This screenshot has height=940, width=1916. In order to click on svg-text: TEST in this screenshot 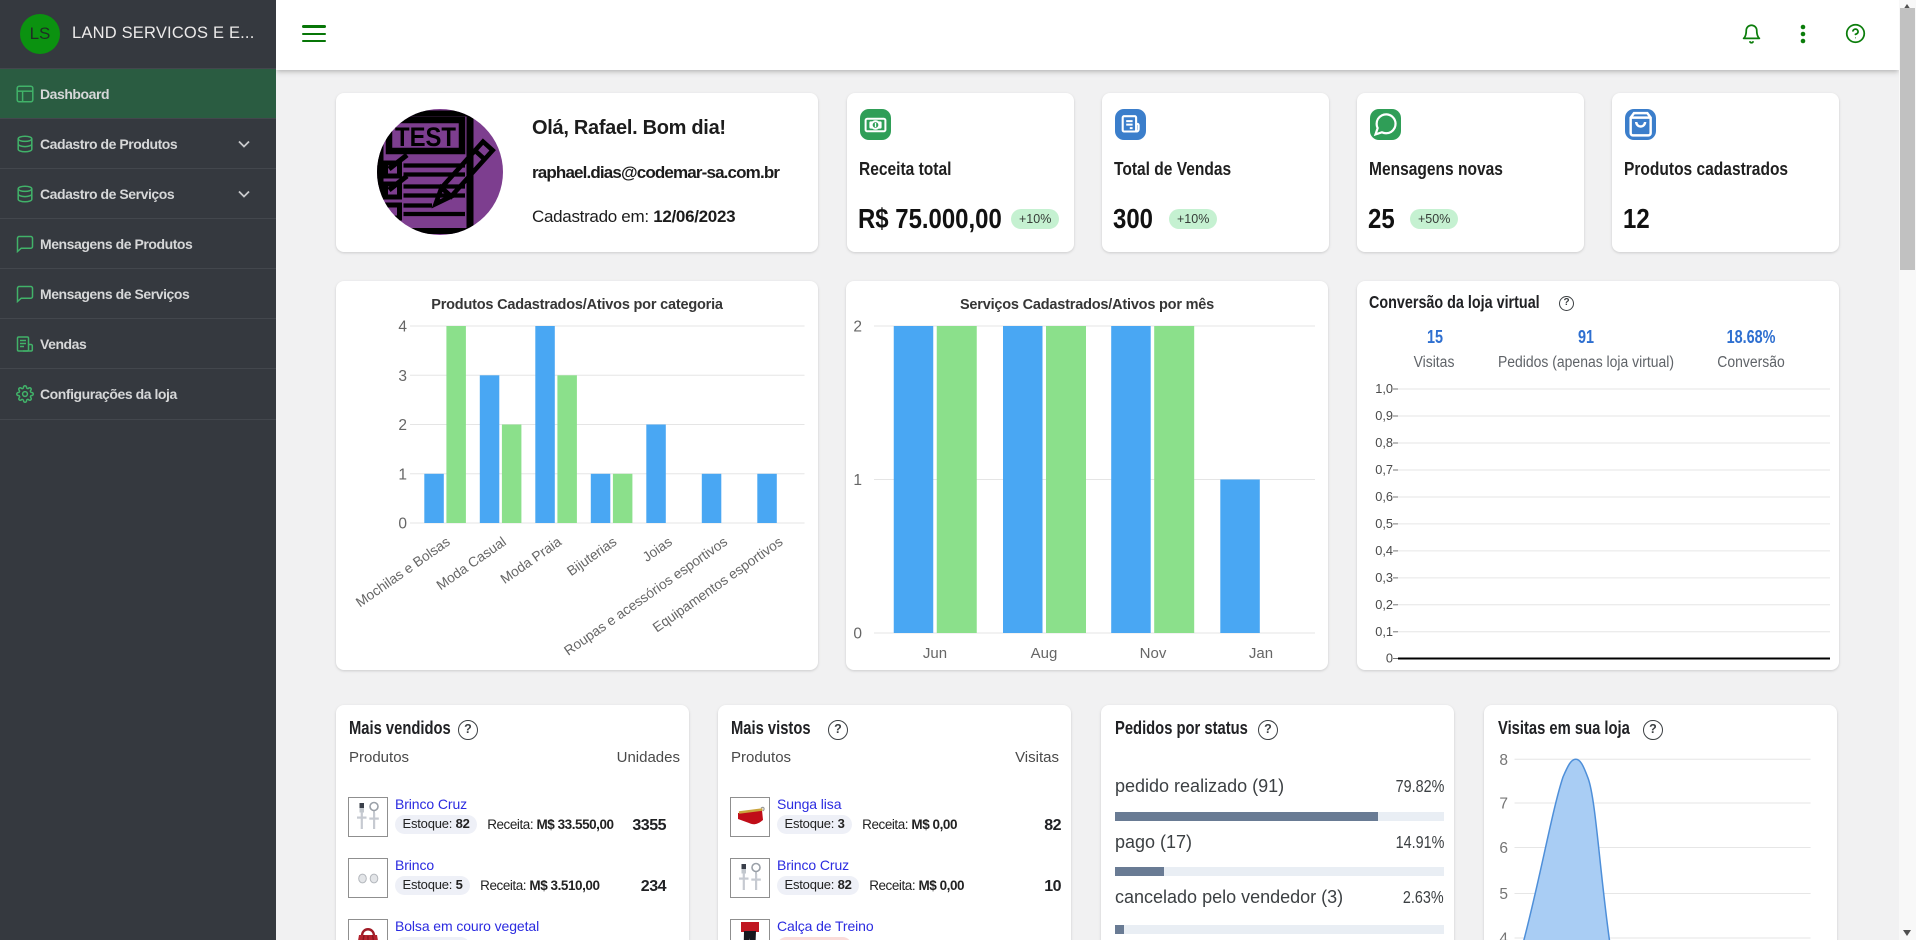, I will do `click(425, 137)`.